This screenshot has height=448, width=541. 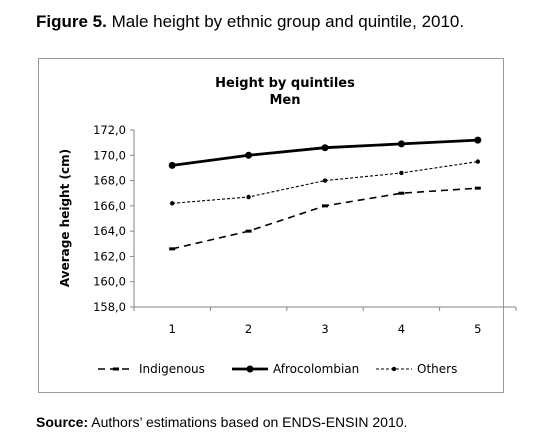 I want to click on legend-marker-indigenous, so click(x=116, y=369).